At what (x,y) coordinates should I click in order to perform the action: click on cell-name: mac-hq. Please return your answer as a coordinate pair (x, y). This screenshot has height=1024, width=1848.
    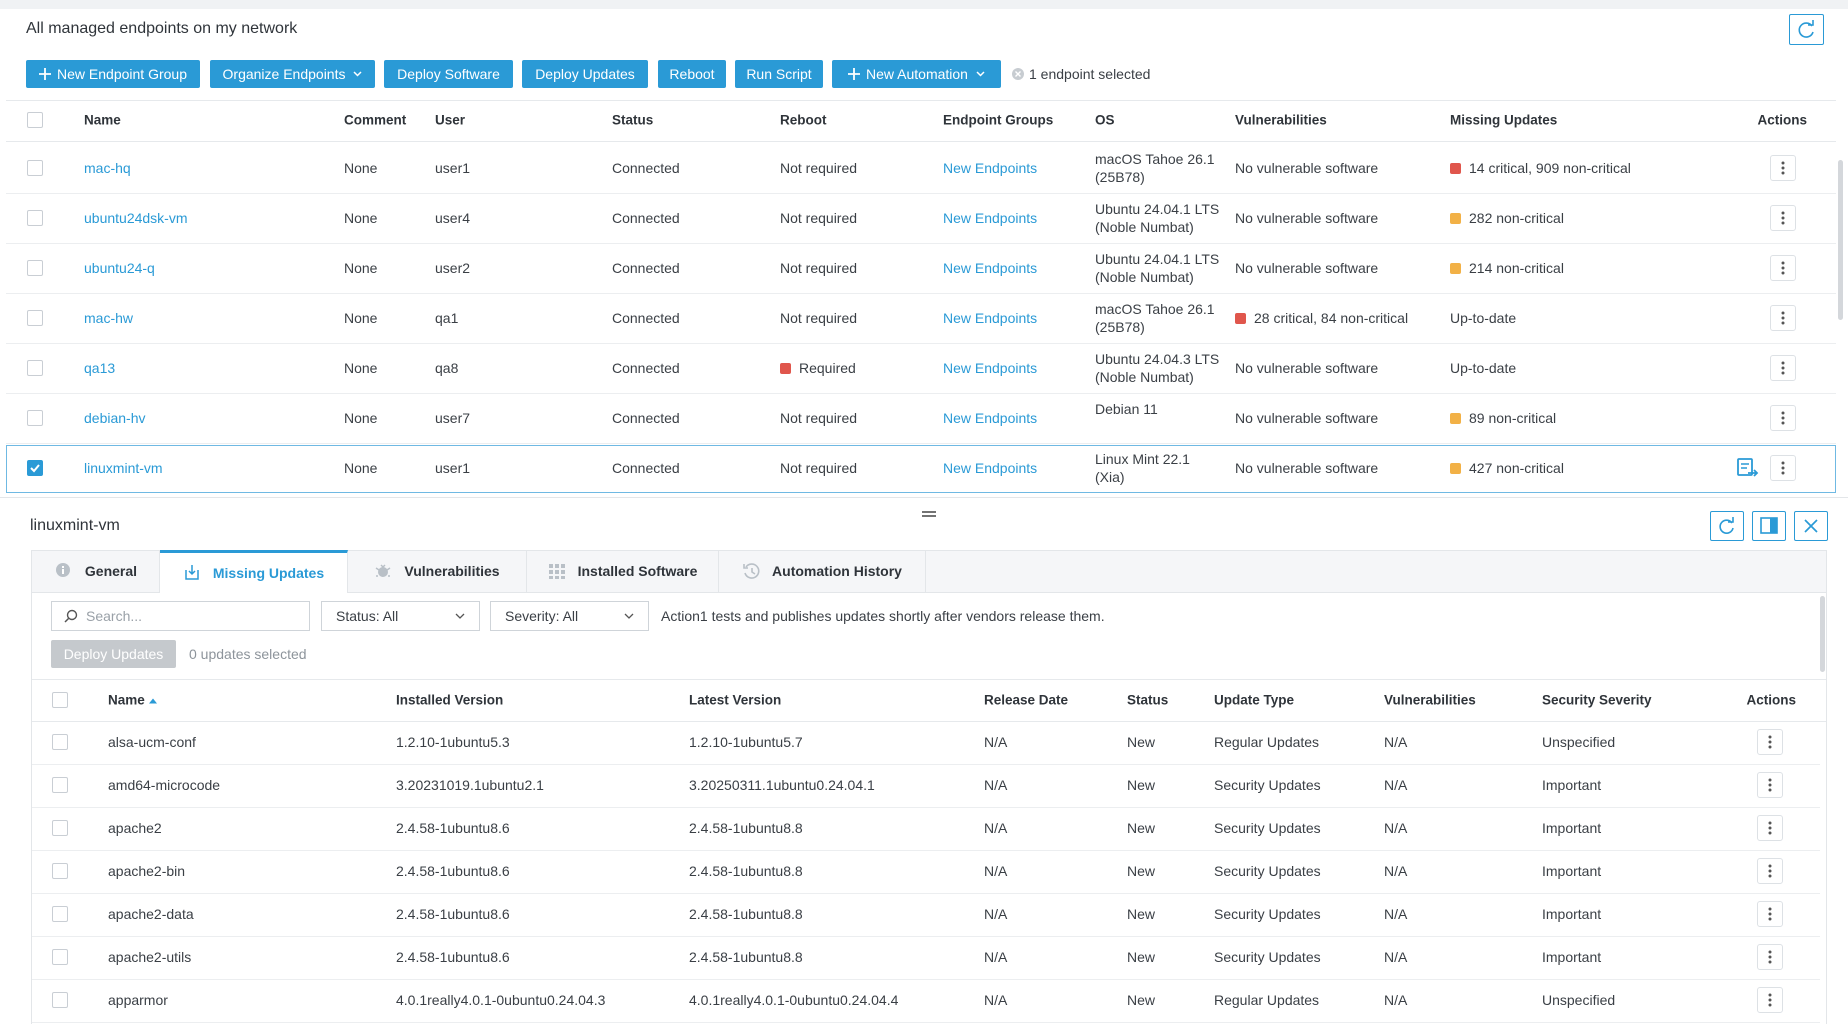
    Looking at the image, I should click on (107, 168).